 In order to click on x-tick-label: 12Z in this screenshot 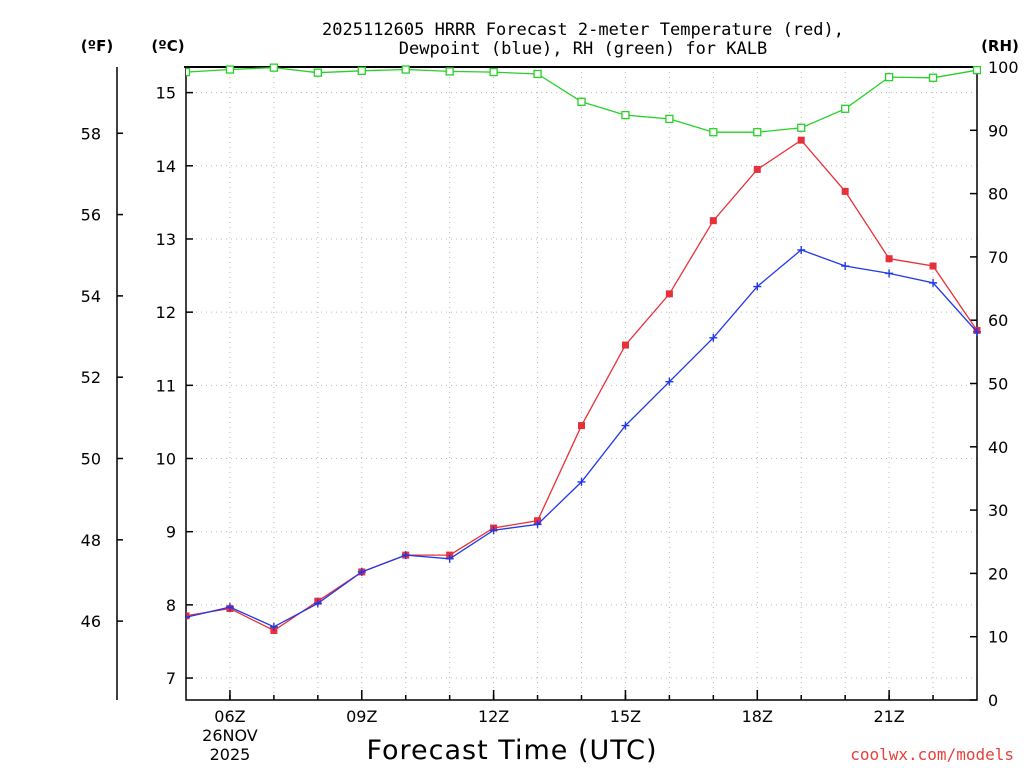, I will do `click(493, 716)`.